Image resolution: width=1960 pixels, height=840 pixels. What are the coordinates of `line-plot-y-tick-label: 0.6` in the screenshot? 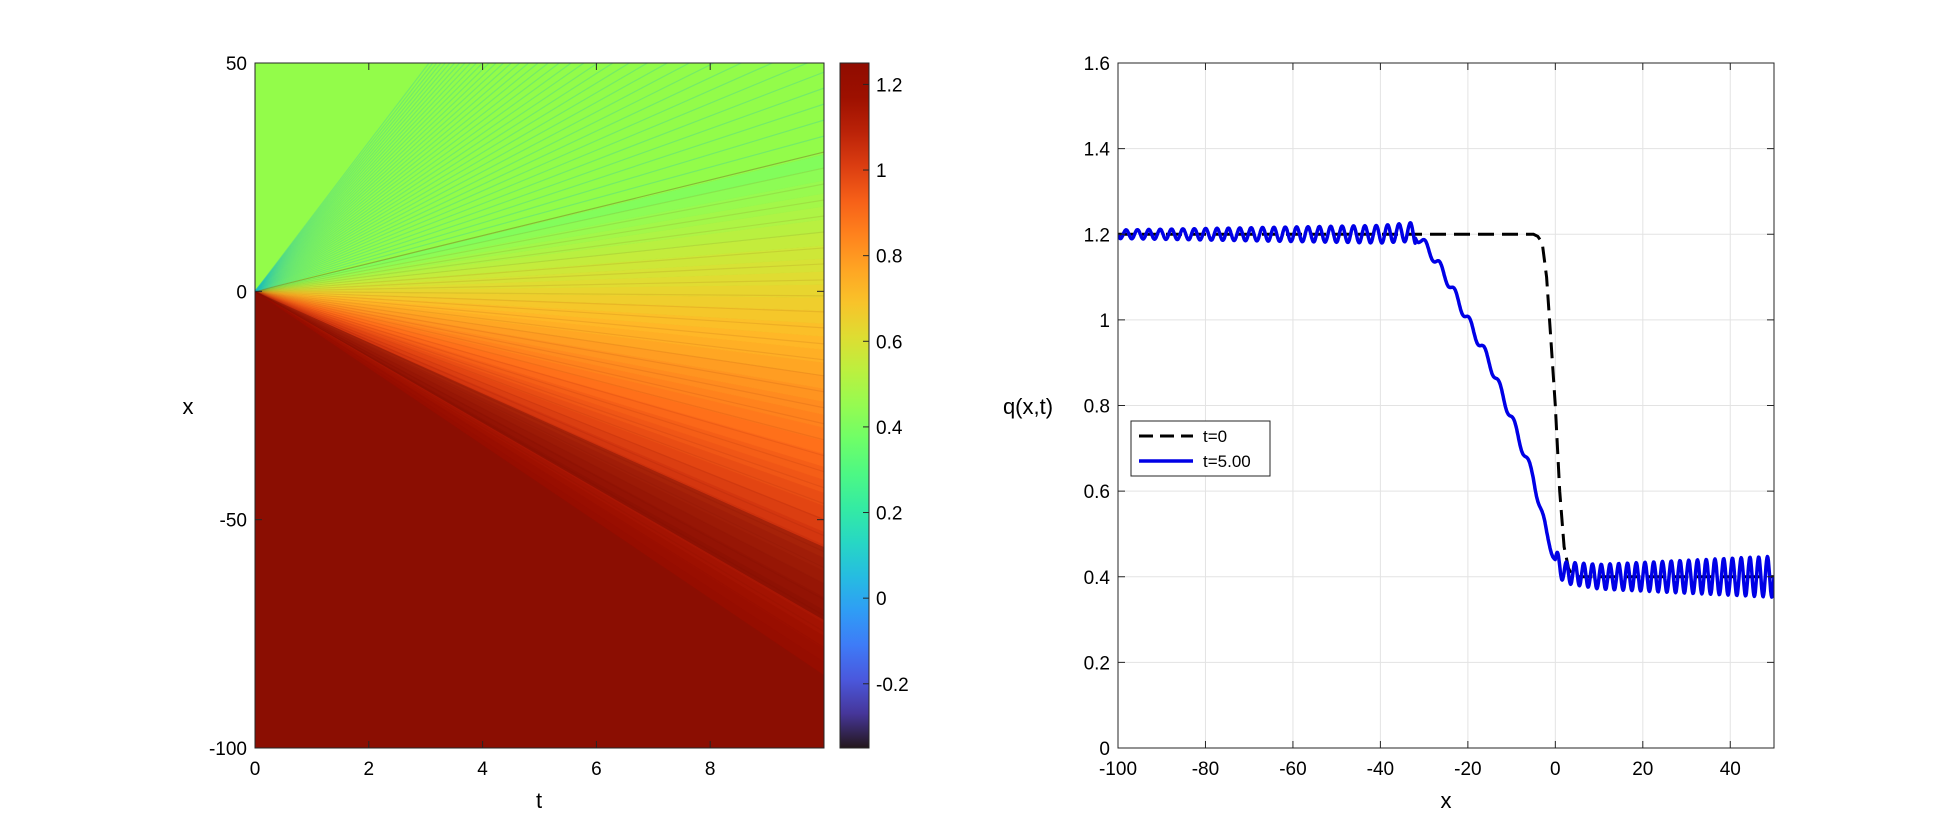 It's located at (1097, 492).